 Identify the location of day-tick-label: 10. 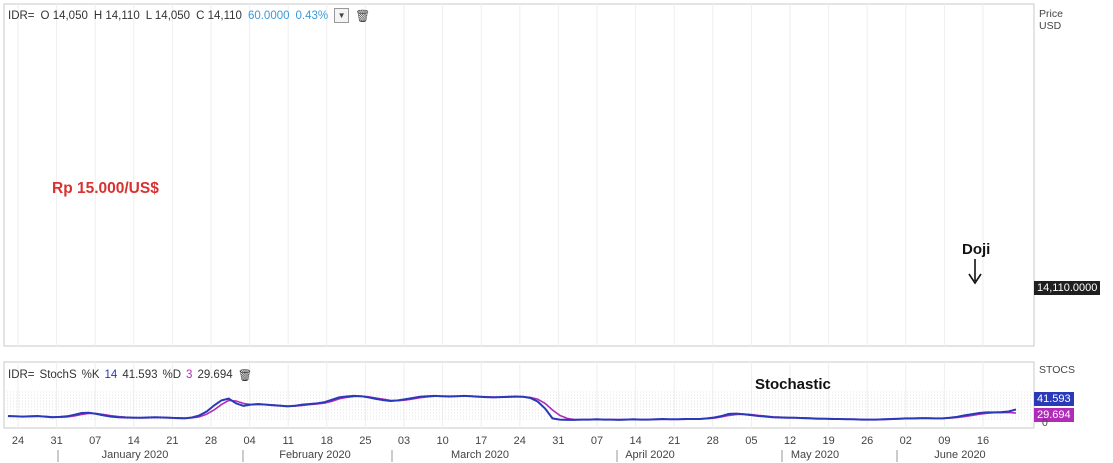
(442, 441).